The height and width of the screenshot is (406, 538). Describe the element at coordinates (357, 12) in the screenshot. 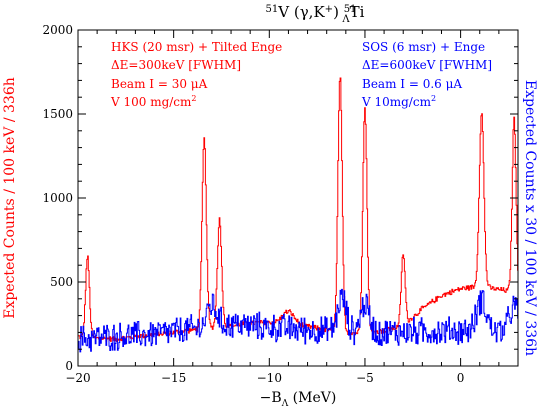

I see `title-end: Ti` at that location.